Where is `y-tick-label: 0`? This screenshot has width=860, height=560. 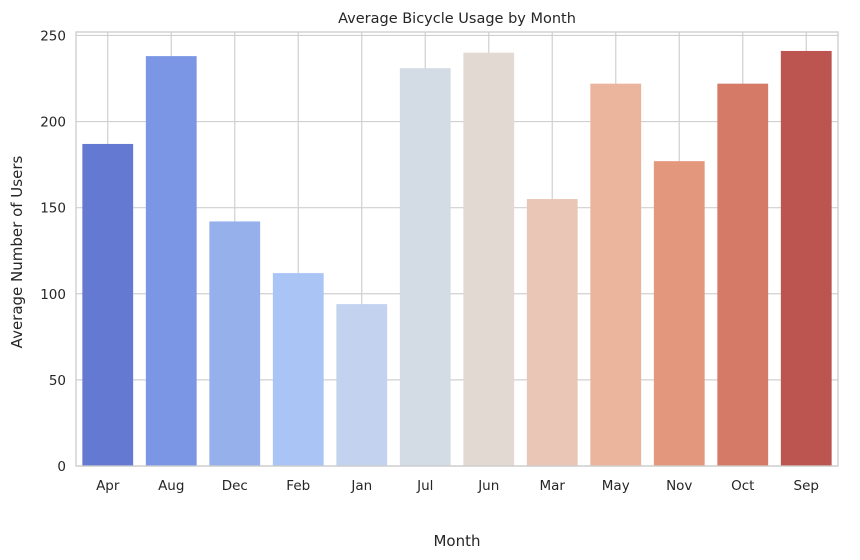
y-tick-label: 0 is located at coordinates (61, 467).